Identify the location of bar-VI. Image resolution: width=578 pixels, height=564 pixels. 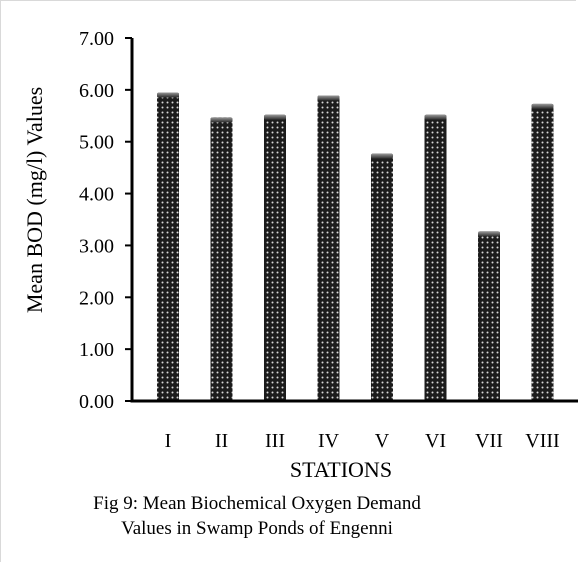
(435, 258).